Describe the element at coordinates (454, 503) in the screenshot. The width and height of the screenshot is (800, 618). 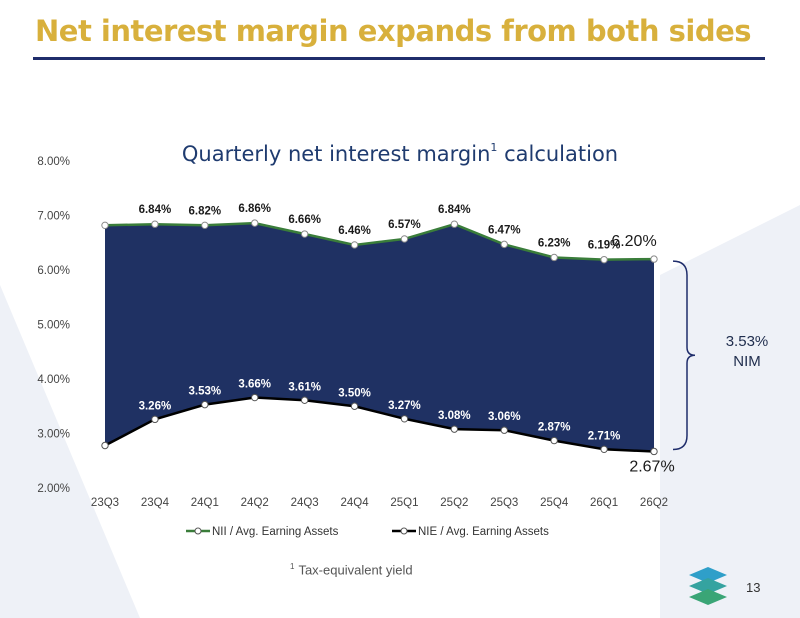
I see `x-tick-label: 25Q2` at that location.